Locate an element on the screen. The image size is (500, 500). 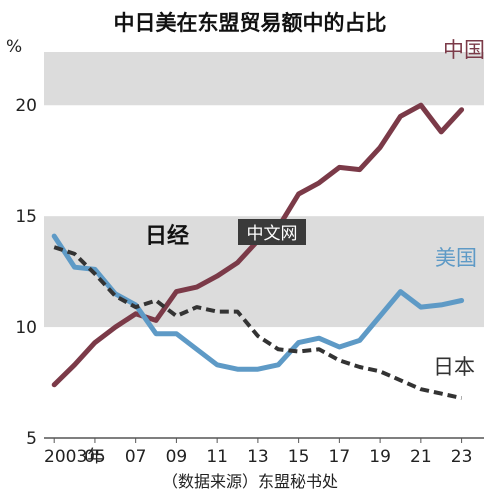
x-tick-label: 17 is located at coordinates (340, 457).